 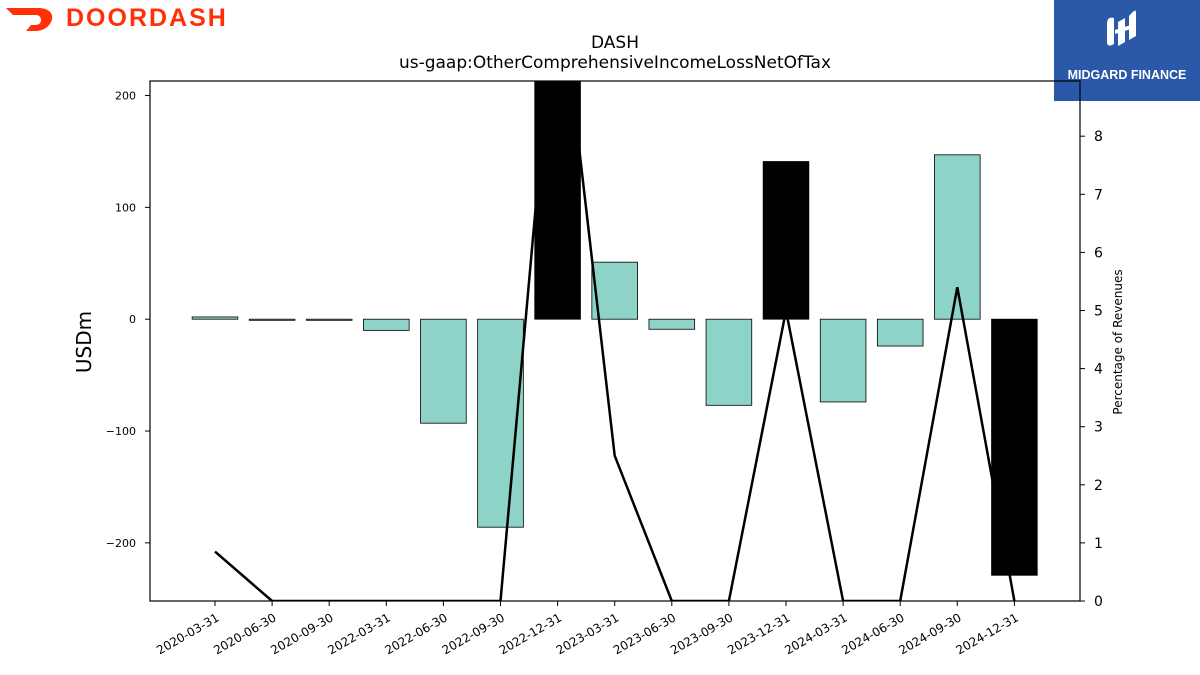 What do you see at coordinates (1127, 50) in the screenshot?
I see `midgard-finance-logo: MIDGARD FINANCE` at bounding box center [1127, 50].